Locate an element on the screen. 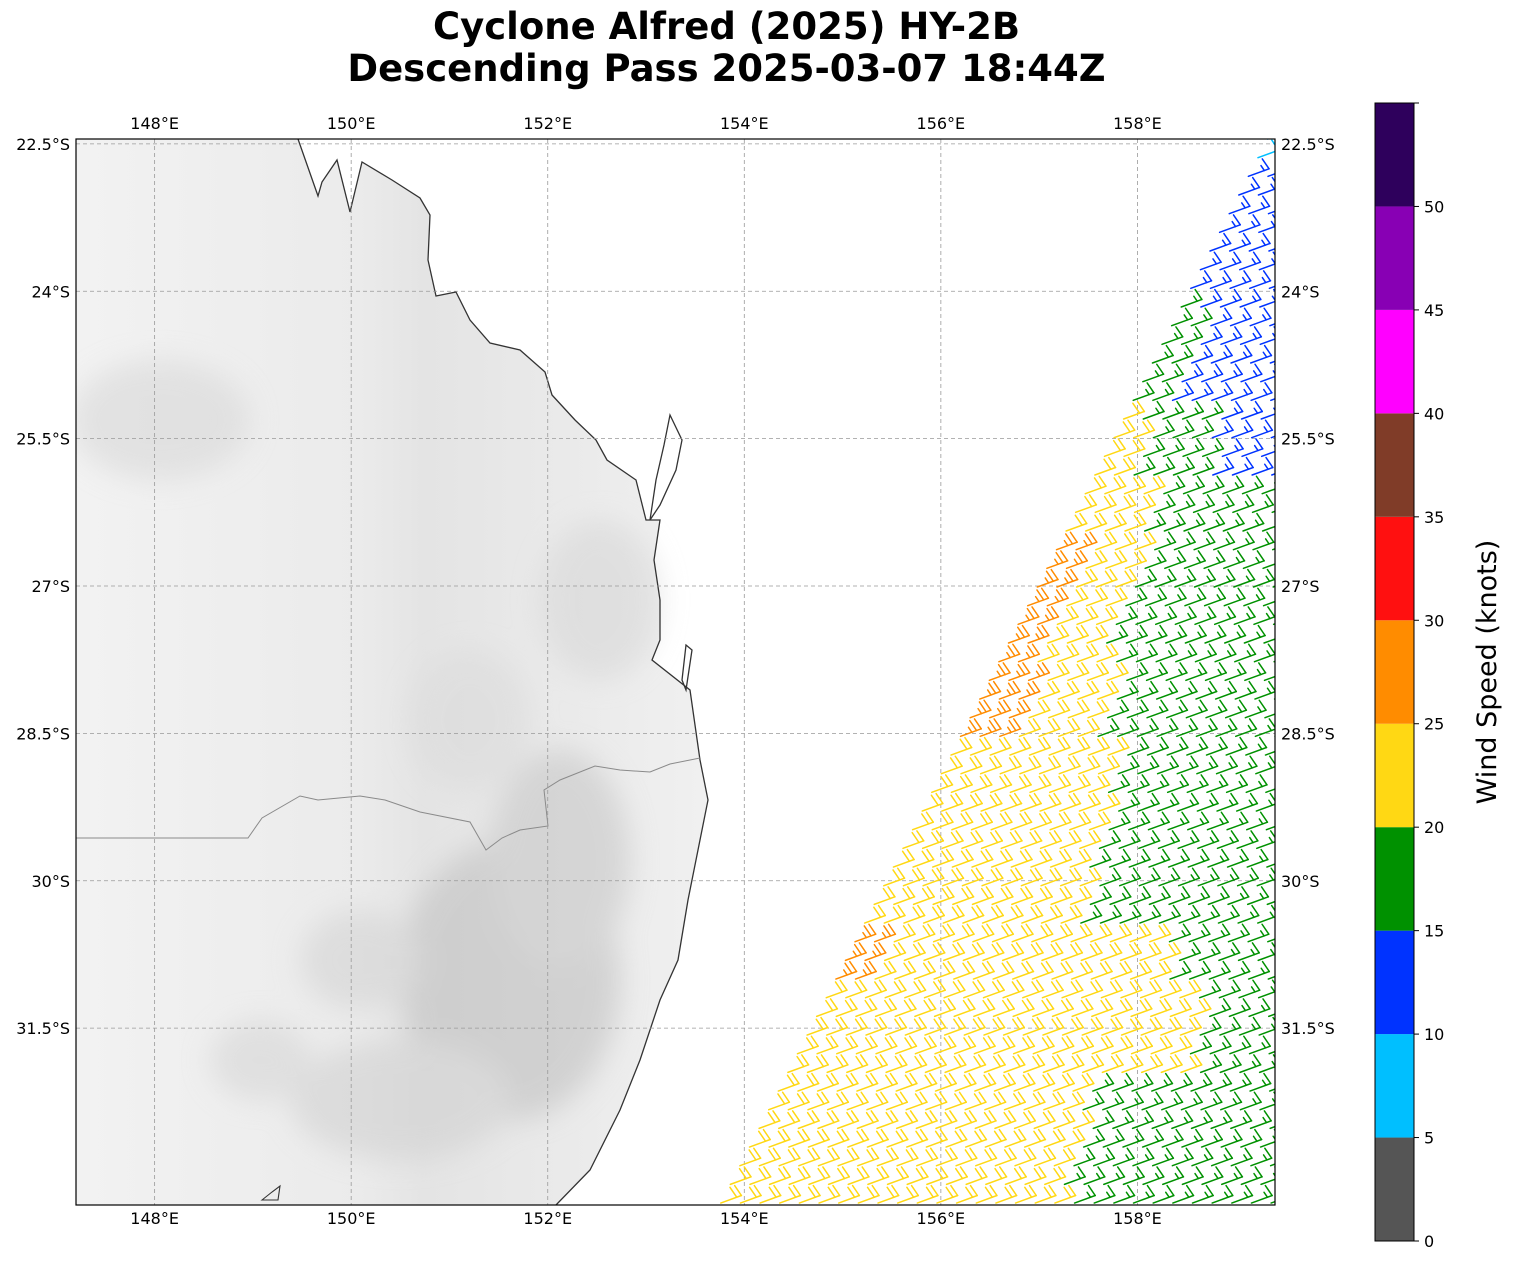 Image resolution: width=1513 pixels, height=1264 pixels. lat-tick-label: 30°S is located at coordinates (1300, 881).